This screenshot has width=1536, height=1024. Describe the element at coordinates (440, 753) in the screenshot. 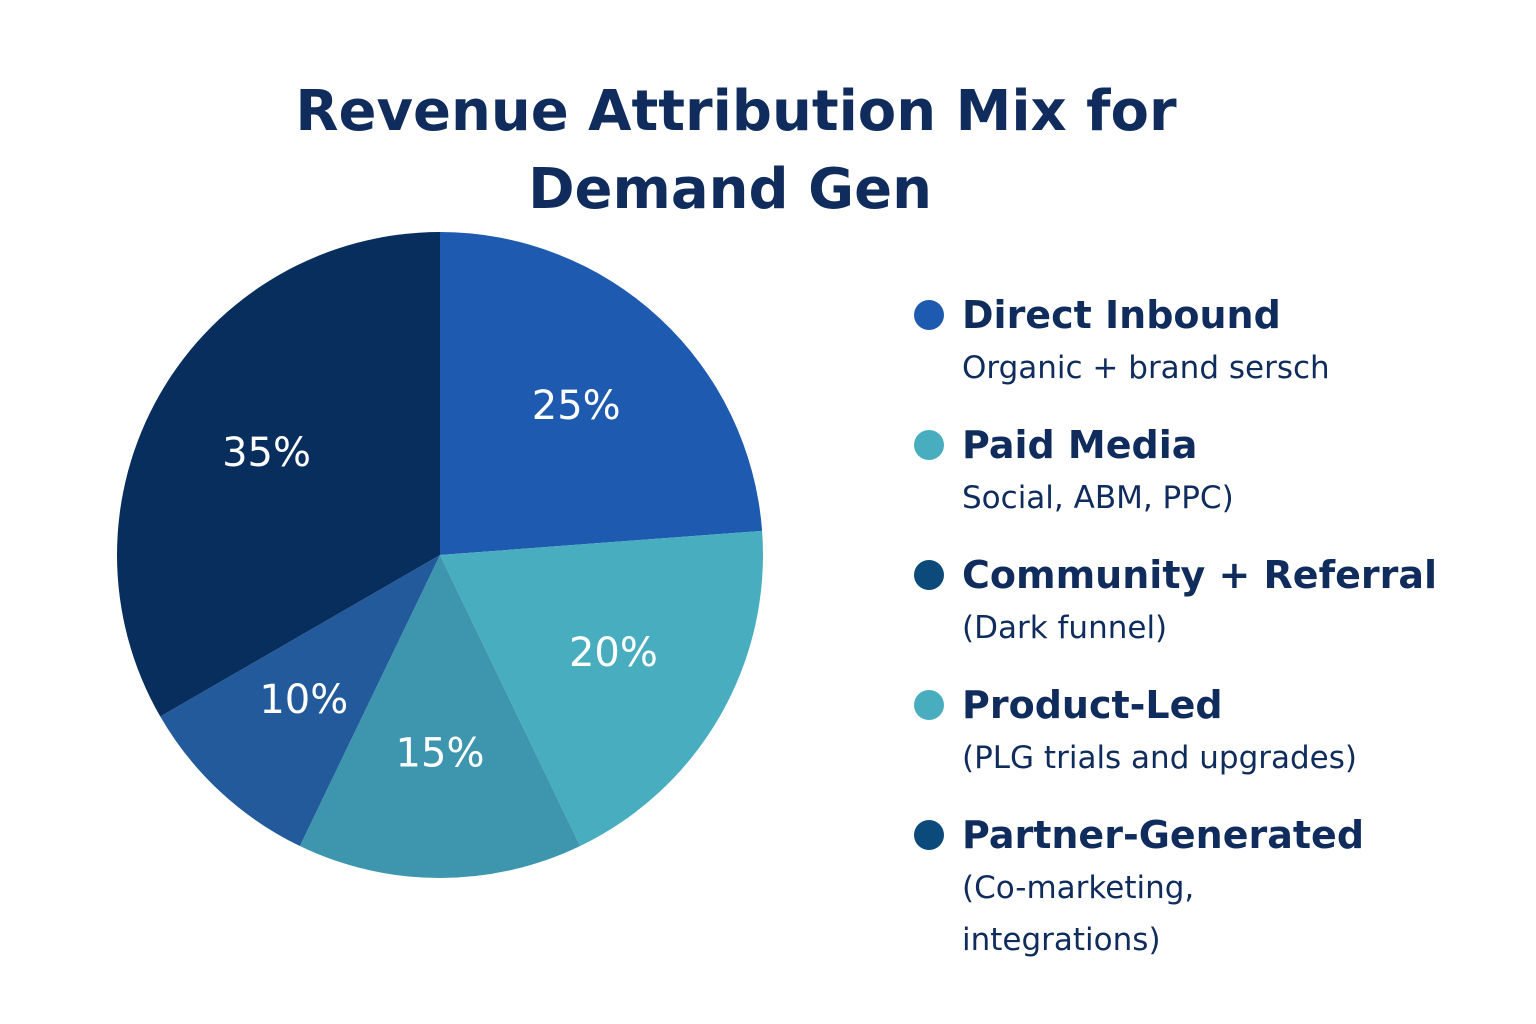

I see `slice-label: 15%` at that location.